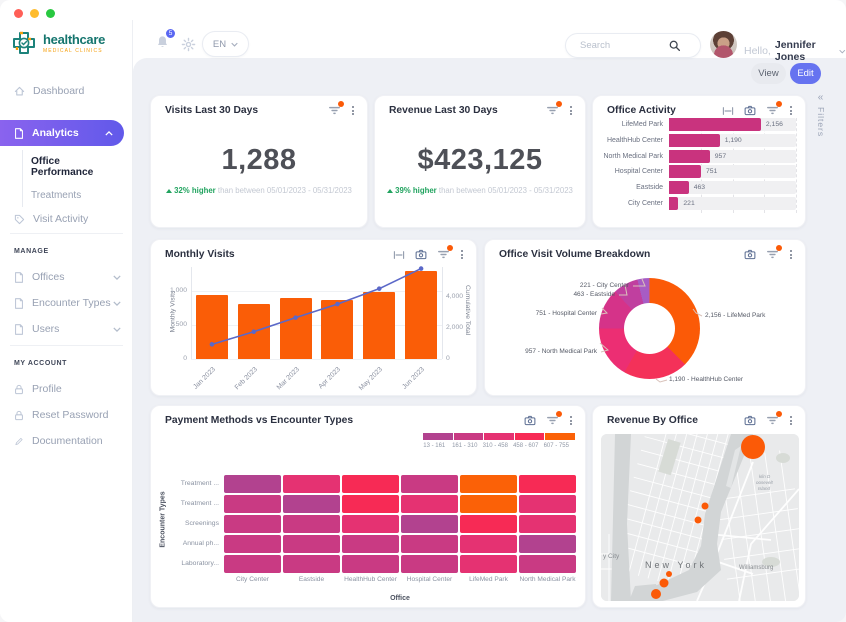 The width and height of the screenshot is (846, 622). I want to click on user-menu: Hello, Jennifer Jones, so click(795, 51).